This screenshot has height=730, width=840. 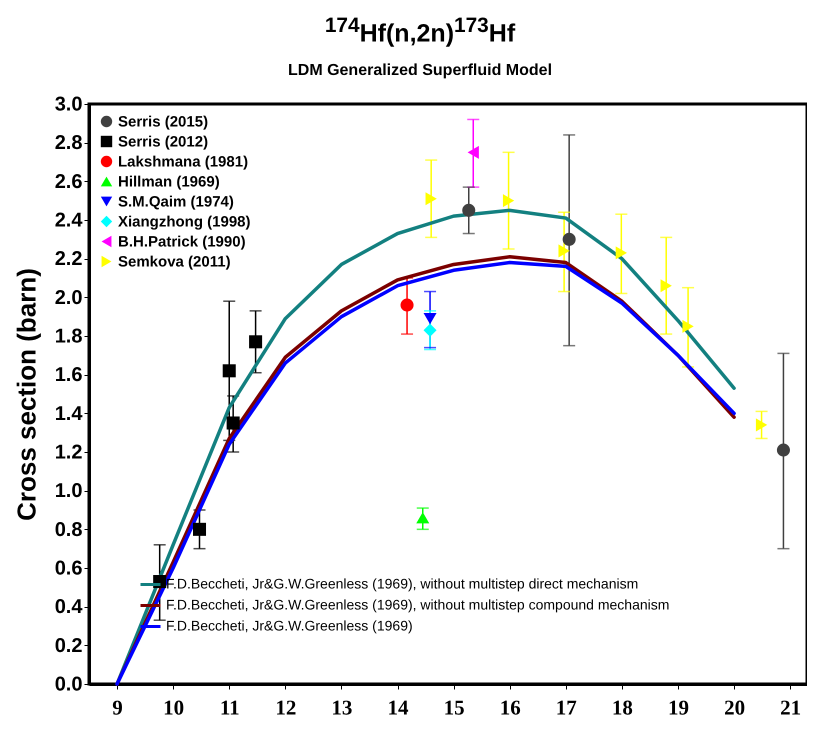 I want to click on legend-label: B.H.Patrick (1990), so click(x=182, y=242).